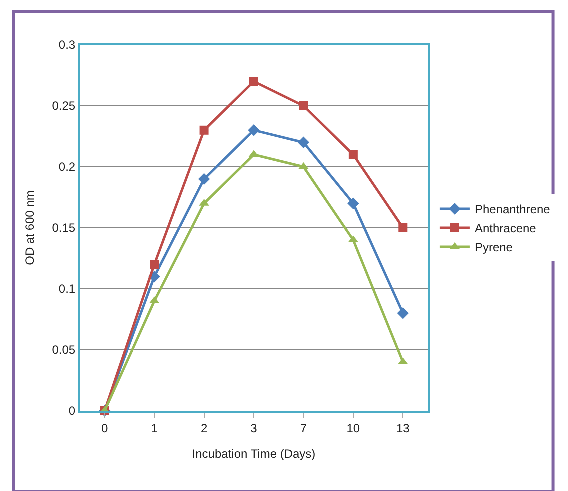  I want to click on y-axis-title: OD at 600 nm, so click(30, 228).